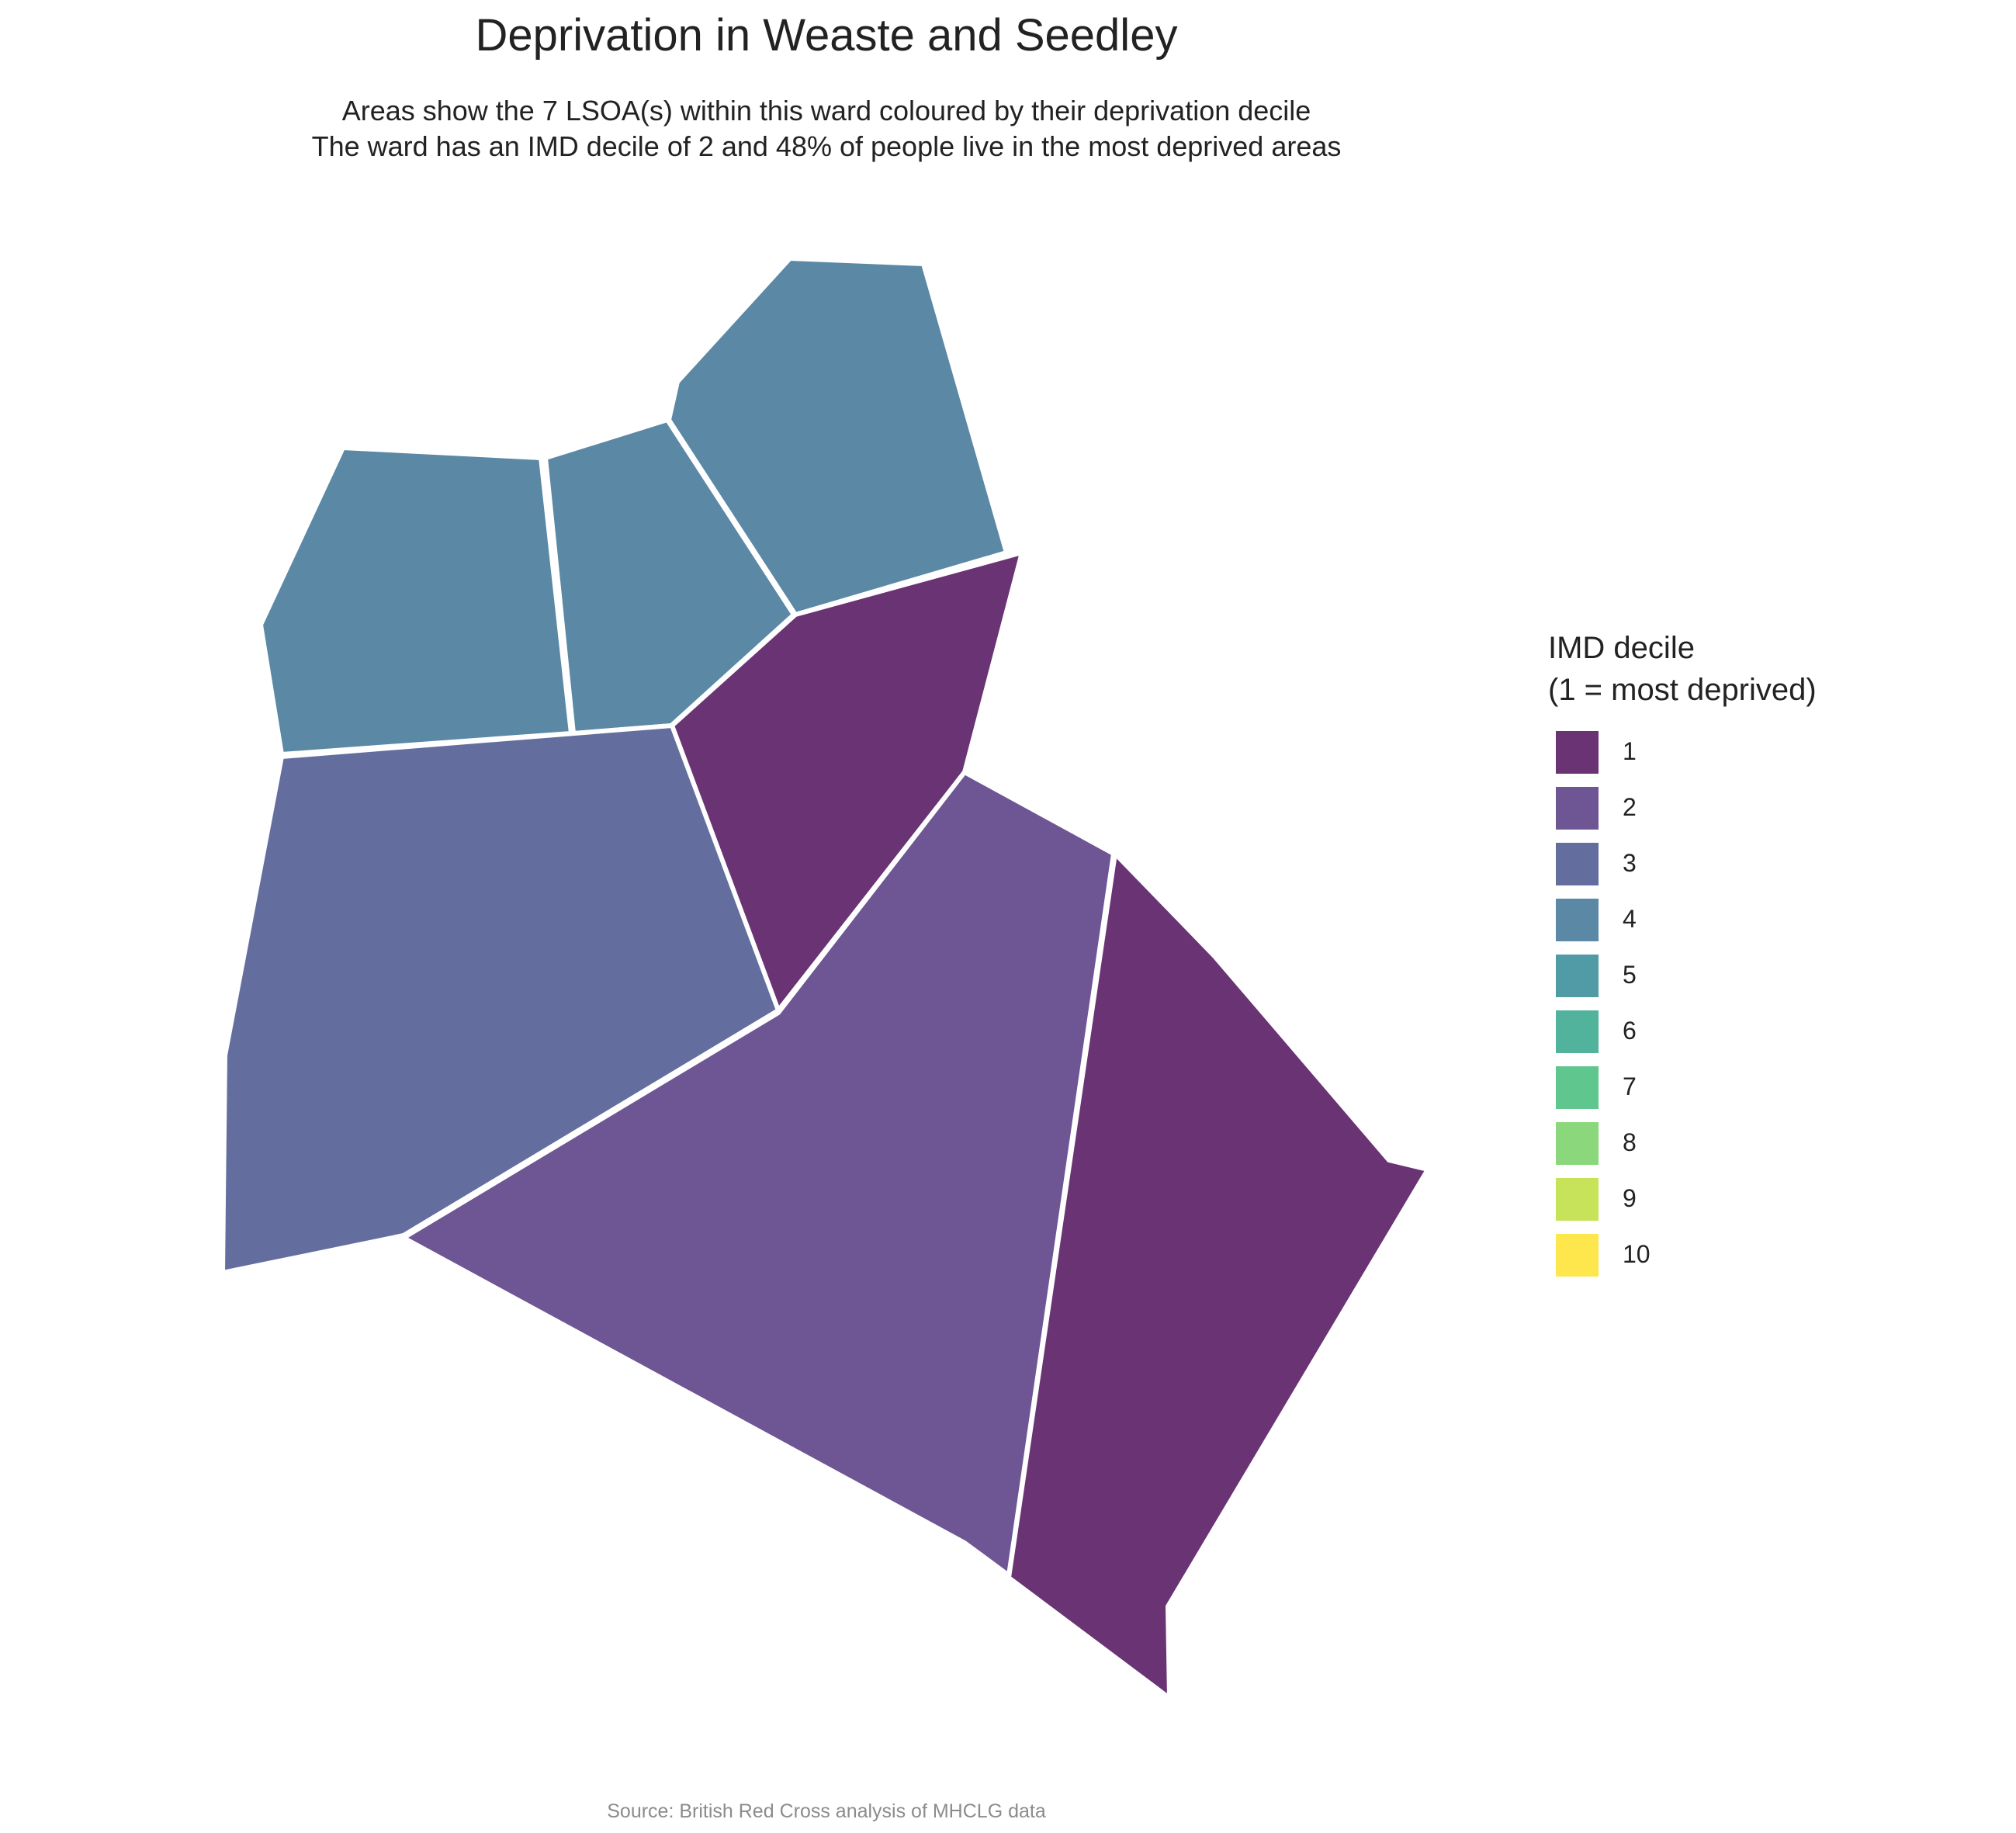  I want to click on legend-title-line2: (1 = most deprived), so click(1682, 690).